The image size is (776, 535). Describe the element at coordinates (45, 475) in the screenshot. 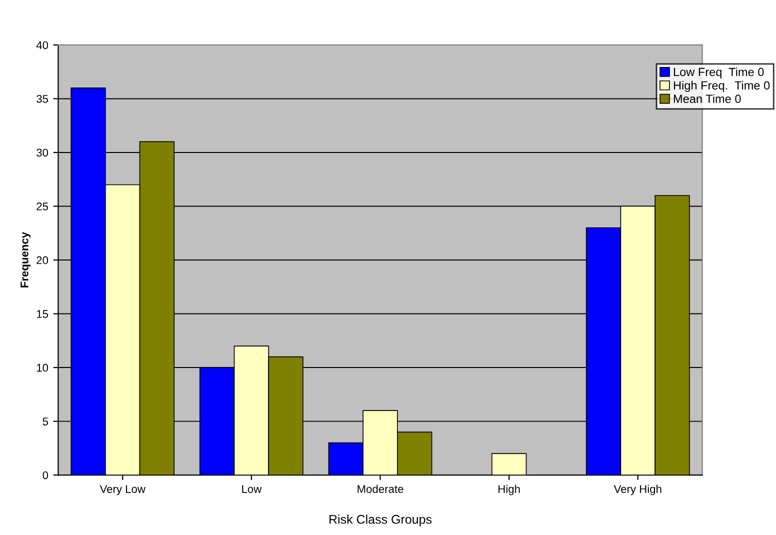

I see `y-tick-label: 0` at that location.